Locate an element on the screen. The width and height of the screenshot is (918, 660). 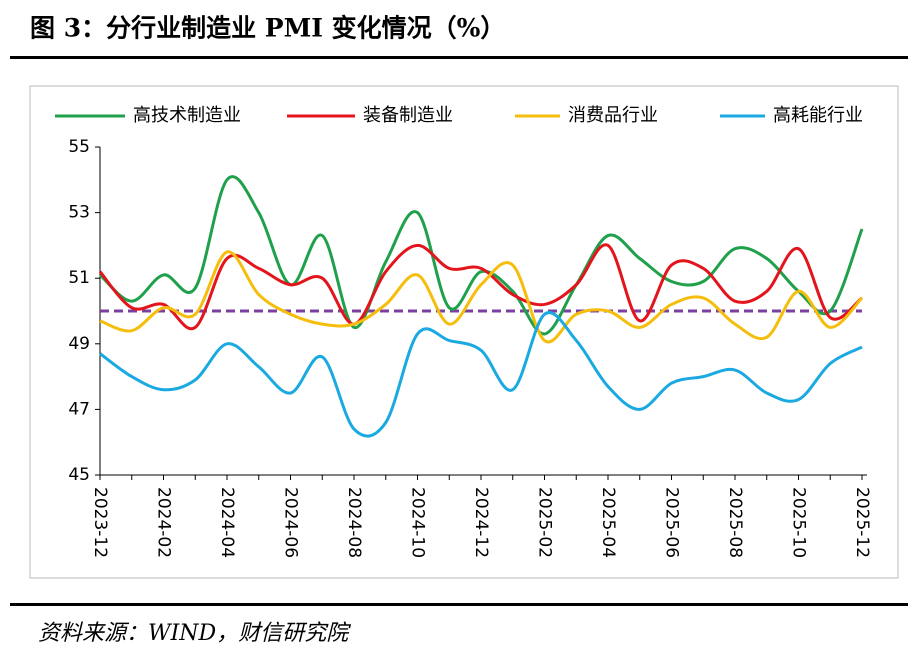
y-tick-label: 47 is located at coordinates (79, 409).